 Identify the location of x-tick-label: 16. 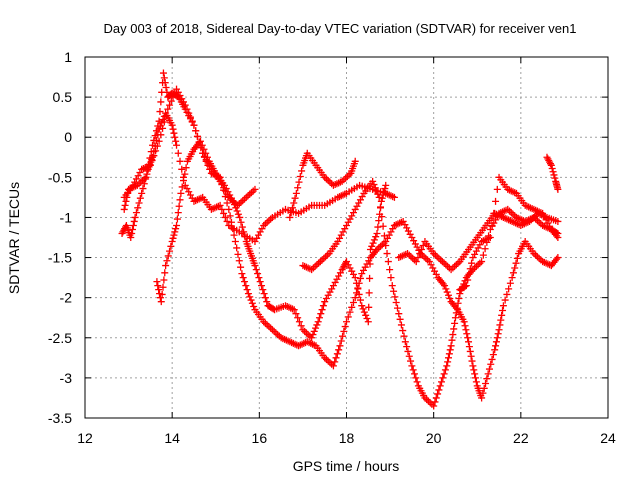
(260, 438).